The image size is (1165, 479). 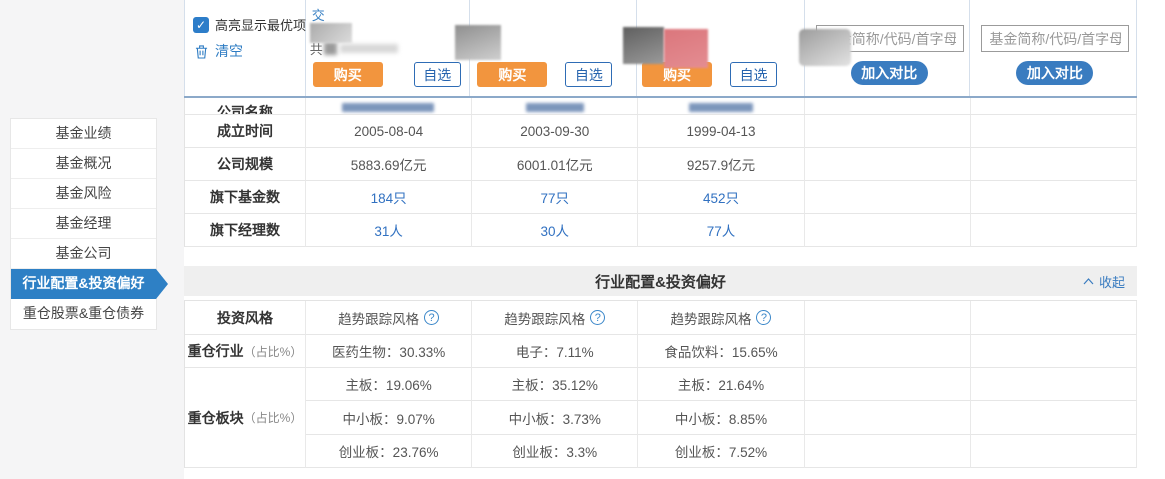 What do you see at coordinates (714, 48) in the screenshot?
I see `fund-card-3: 购买 自选` at bounding box center [714, 48].